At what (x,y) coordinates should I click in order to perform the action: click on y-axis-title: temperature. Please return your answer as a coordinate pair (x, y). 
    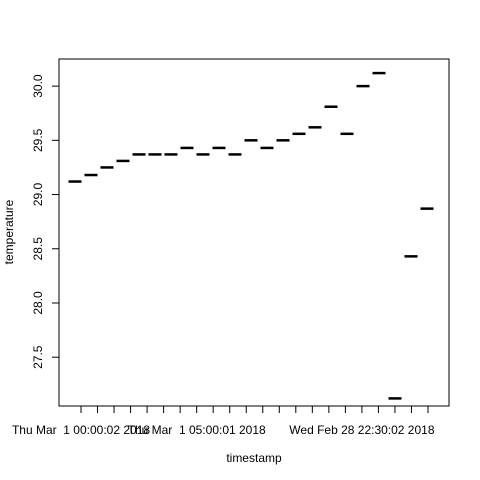
    Looking at the image, I should click on (9, 231).